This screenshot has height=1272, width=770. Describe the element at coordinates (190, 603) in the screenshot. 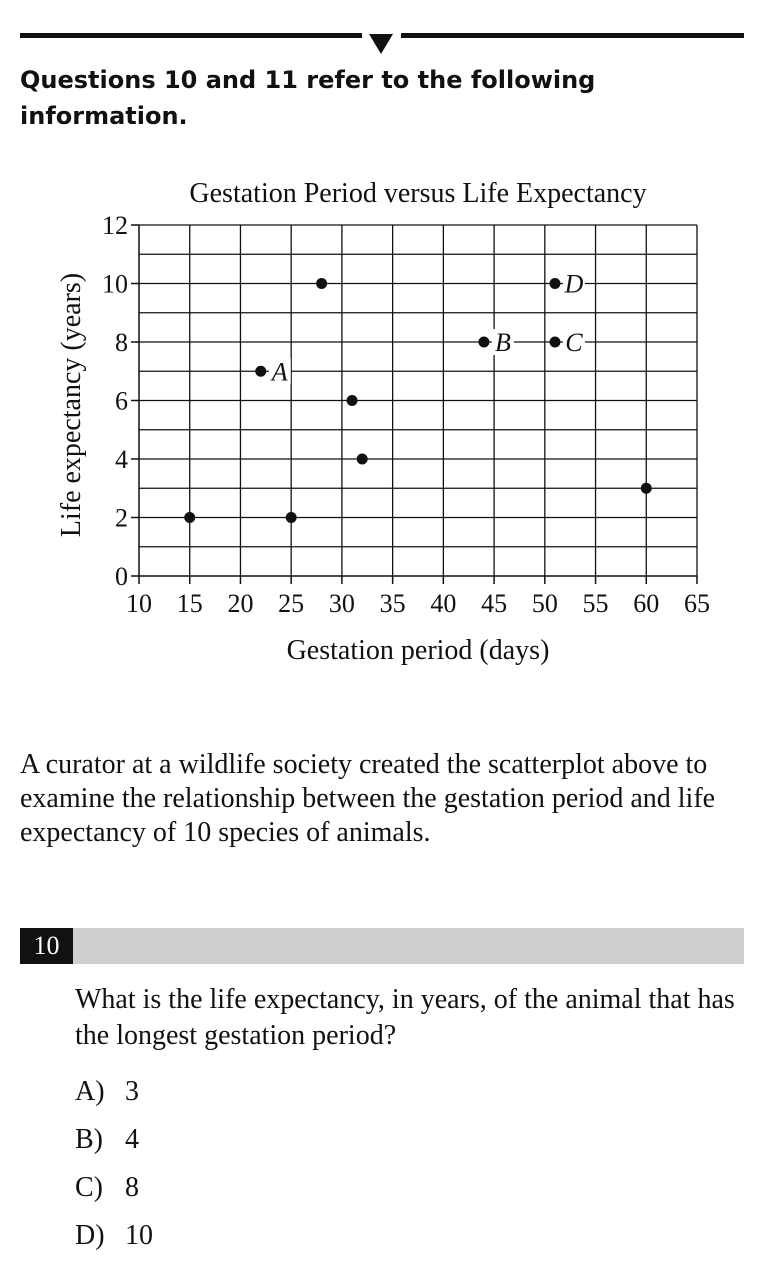

I see `x-tick-label: 15` at that location.